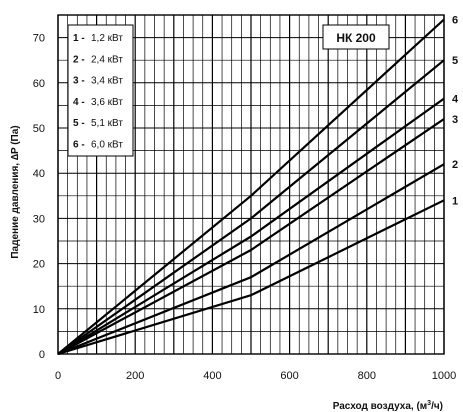 Image resolution: width=463 pixels, height=412 pixels. What do you see at coordinates (58, 376) in the screenshot?
I see `x-tick-label: 0` at bounding box center [58, 376].